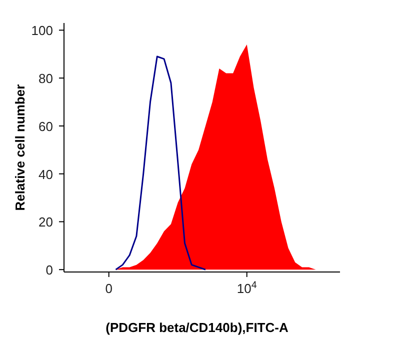 Image resolution: width=394 pixels, height=356 pixels. I want to click on y-tick-label: 0, so click(49, 270).